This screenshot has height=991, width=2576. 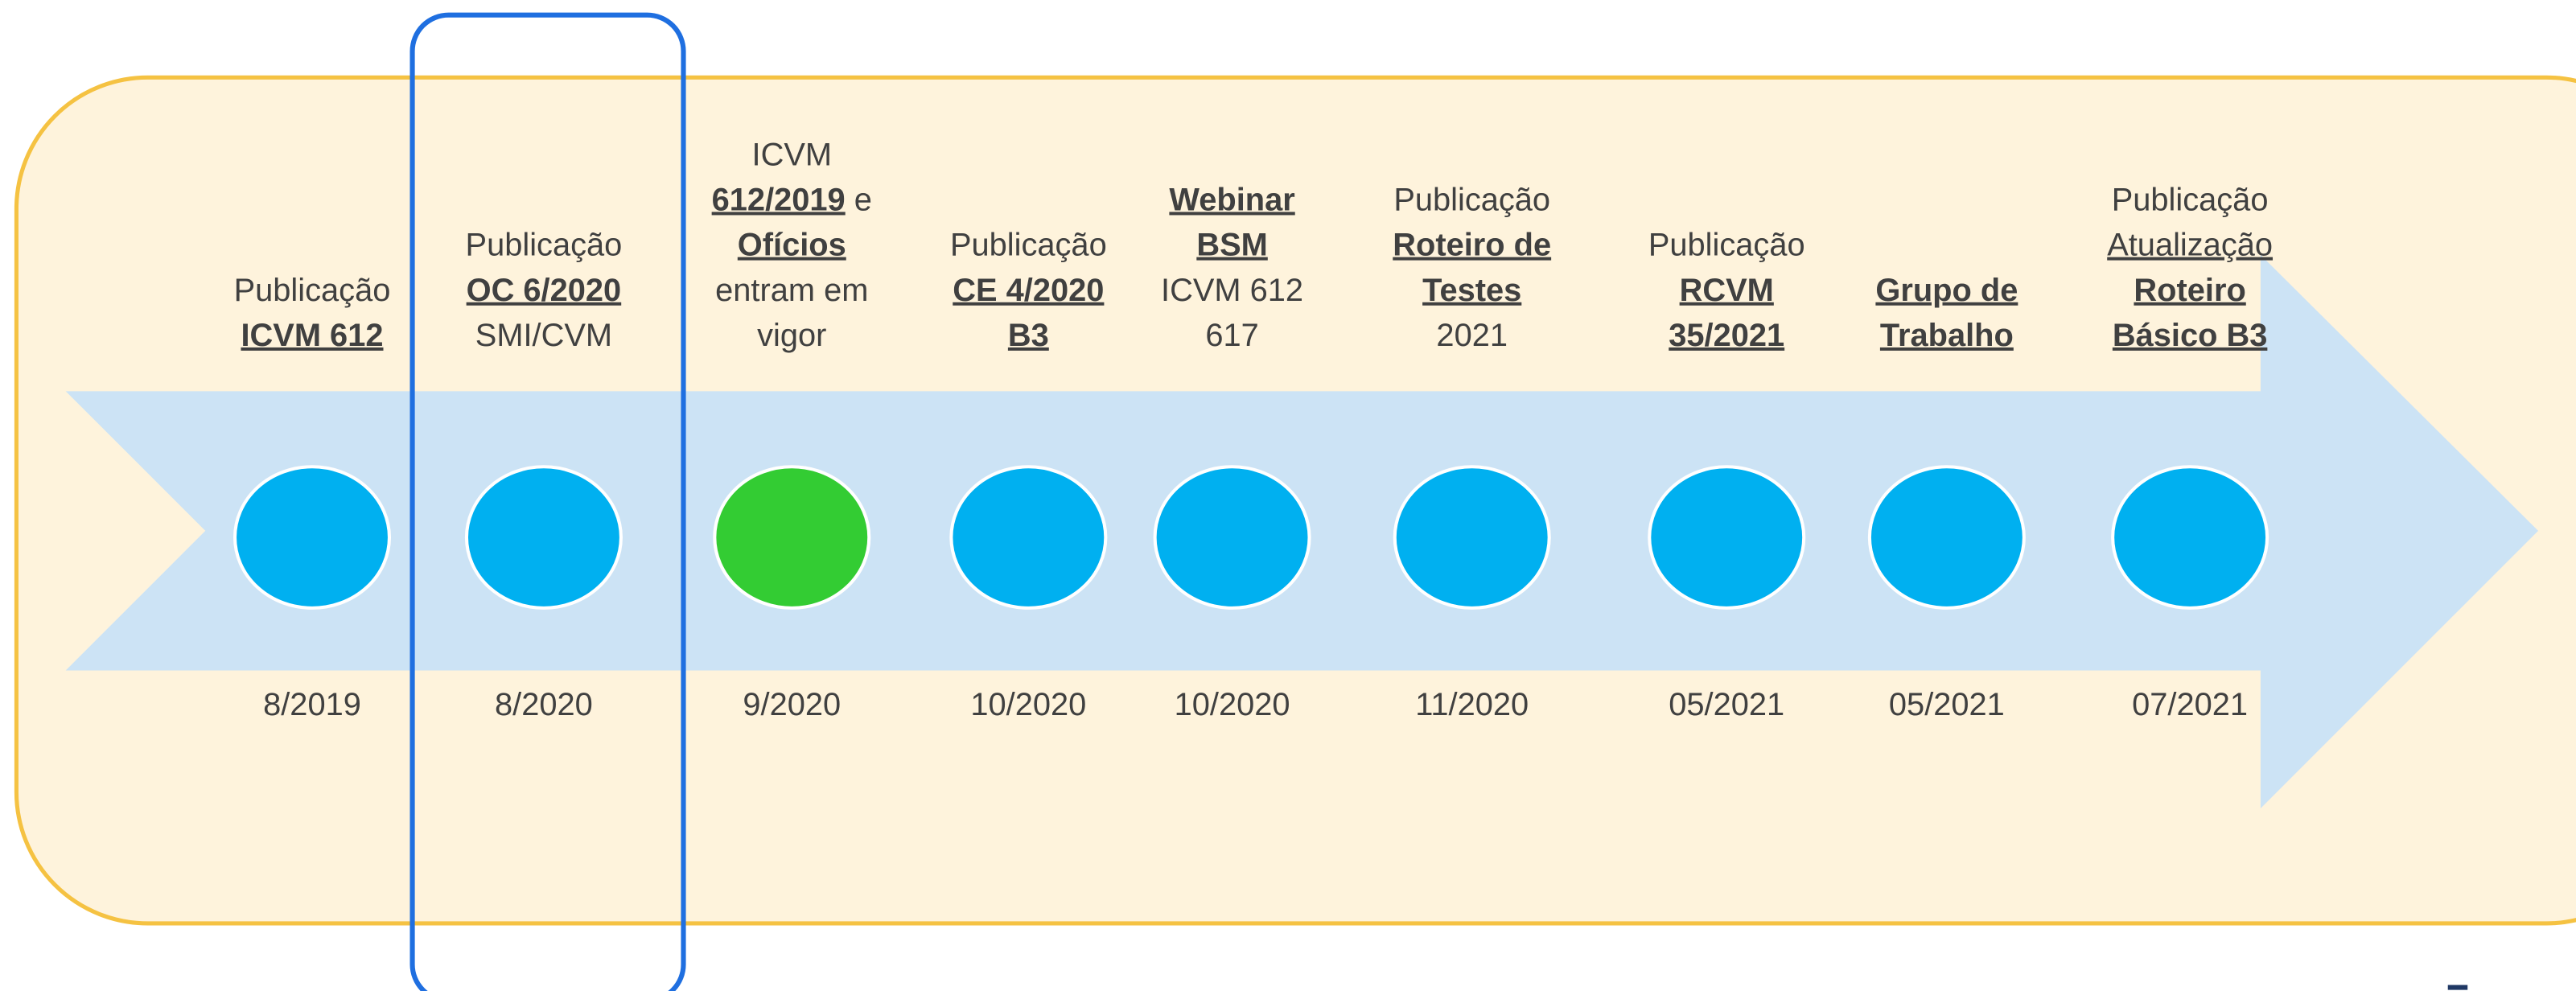 I want to click on label-segment: Básico B3, so click(x=2190, y=334).